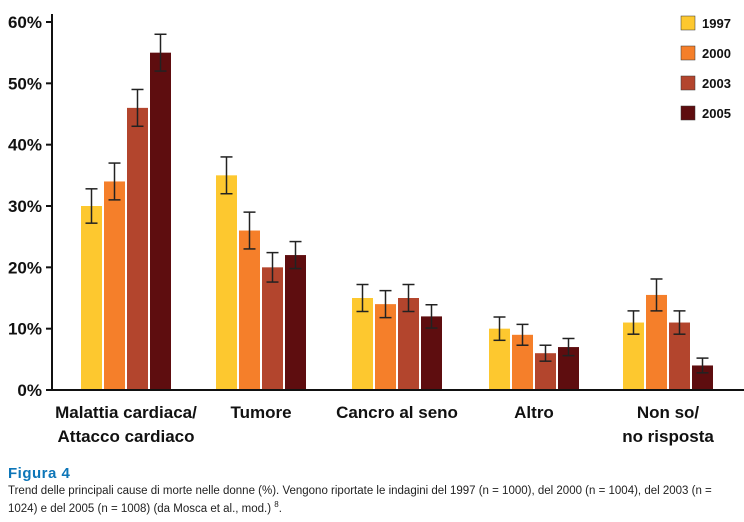  Describe the element at coordinates (688, 23) in the screenshot. I see `legend-swatch-1997` at that location.